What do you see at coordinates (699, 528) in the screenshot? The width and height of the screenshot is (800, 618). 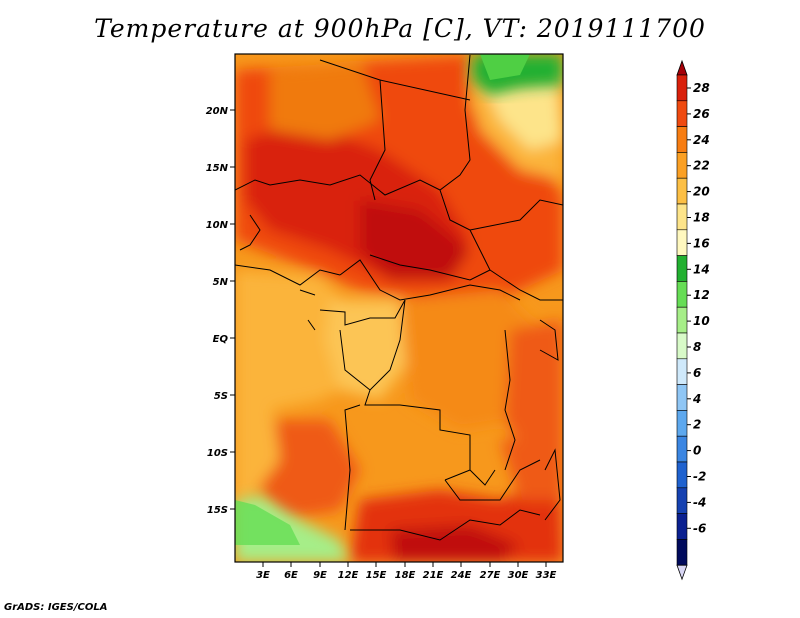 I see `colorbar-label: -6` at bounding box center [699, 528].